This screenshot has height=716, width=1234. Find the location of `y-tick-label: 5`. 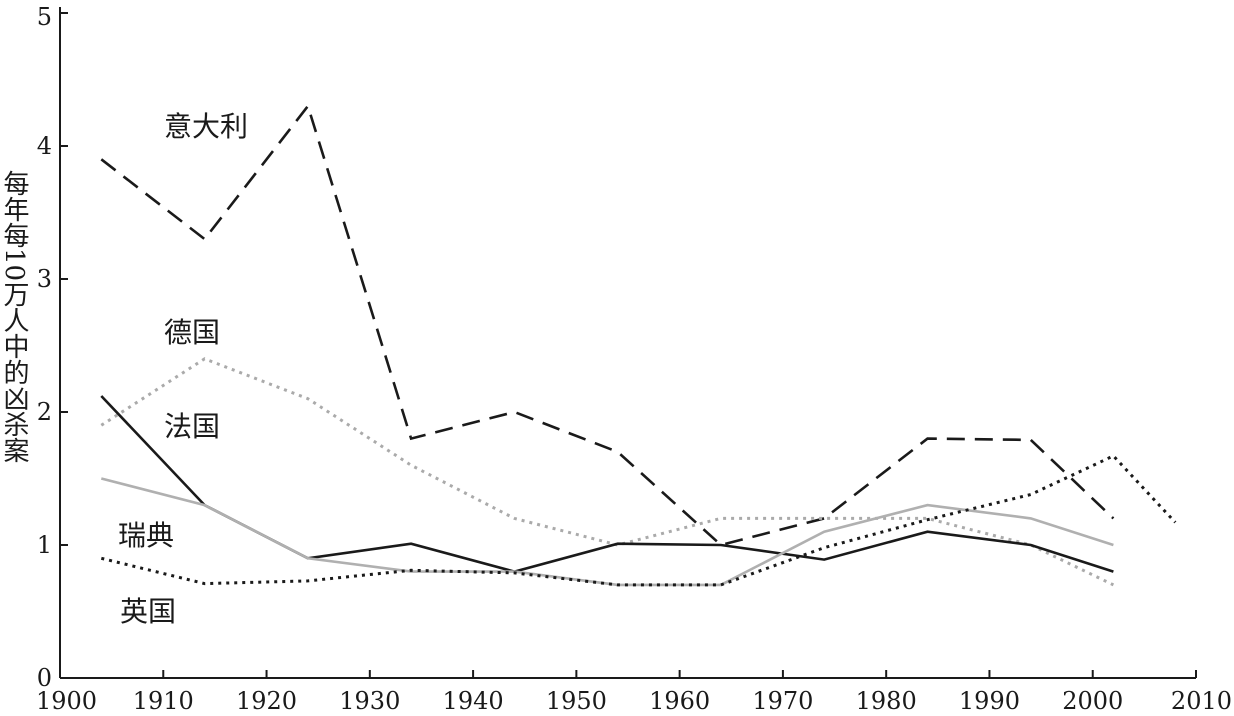

y-tick-label: 5 is located at coordinates (44, 17).